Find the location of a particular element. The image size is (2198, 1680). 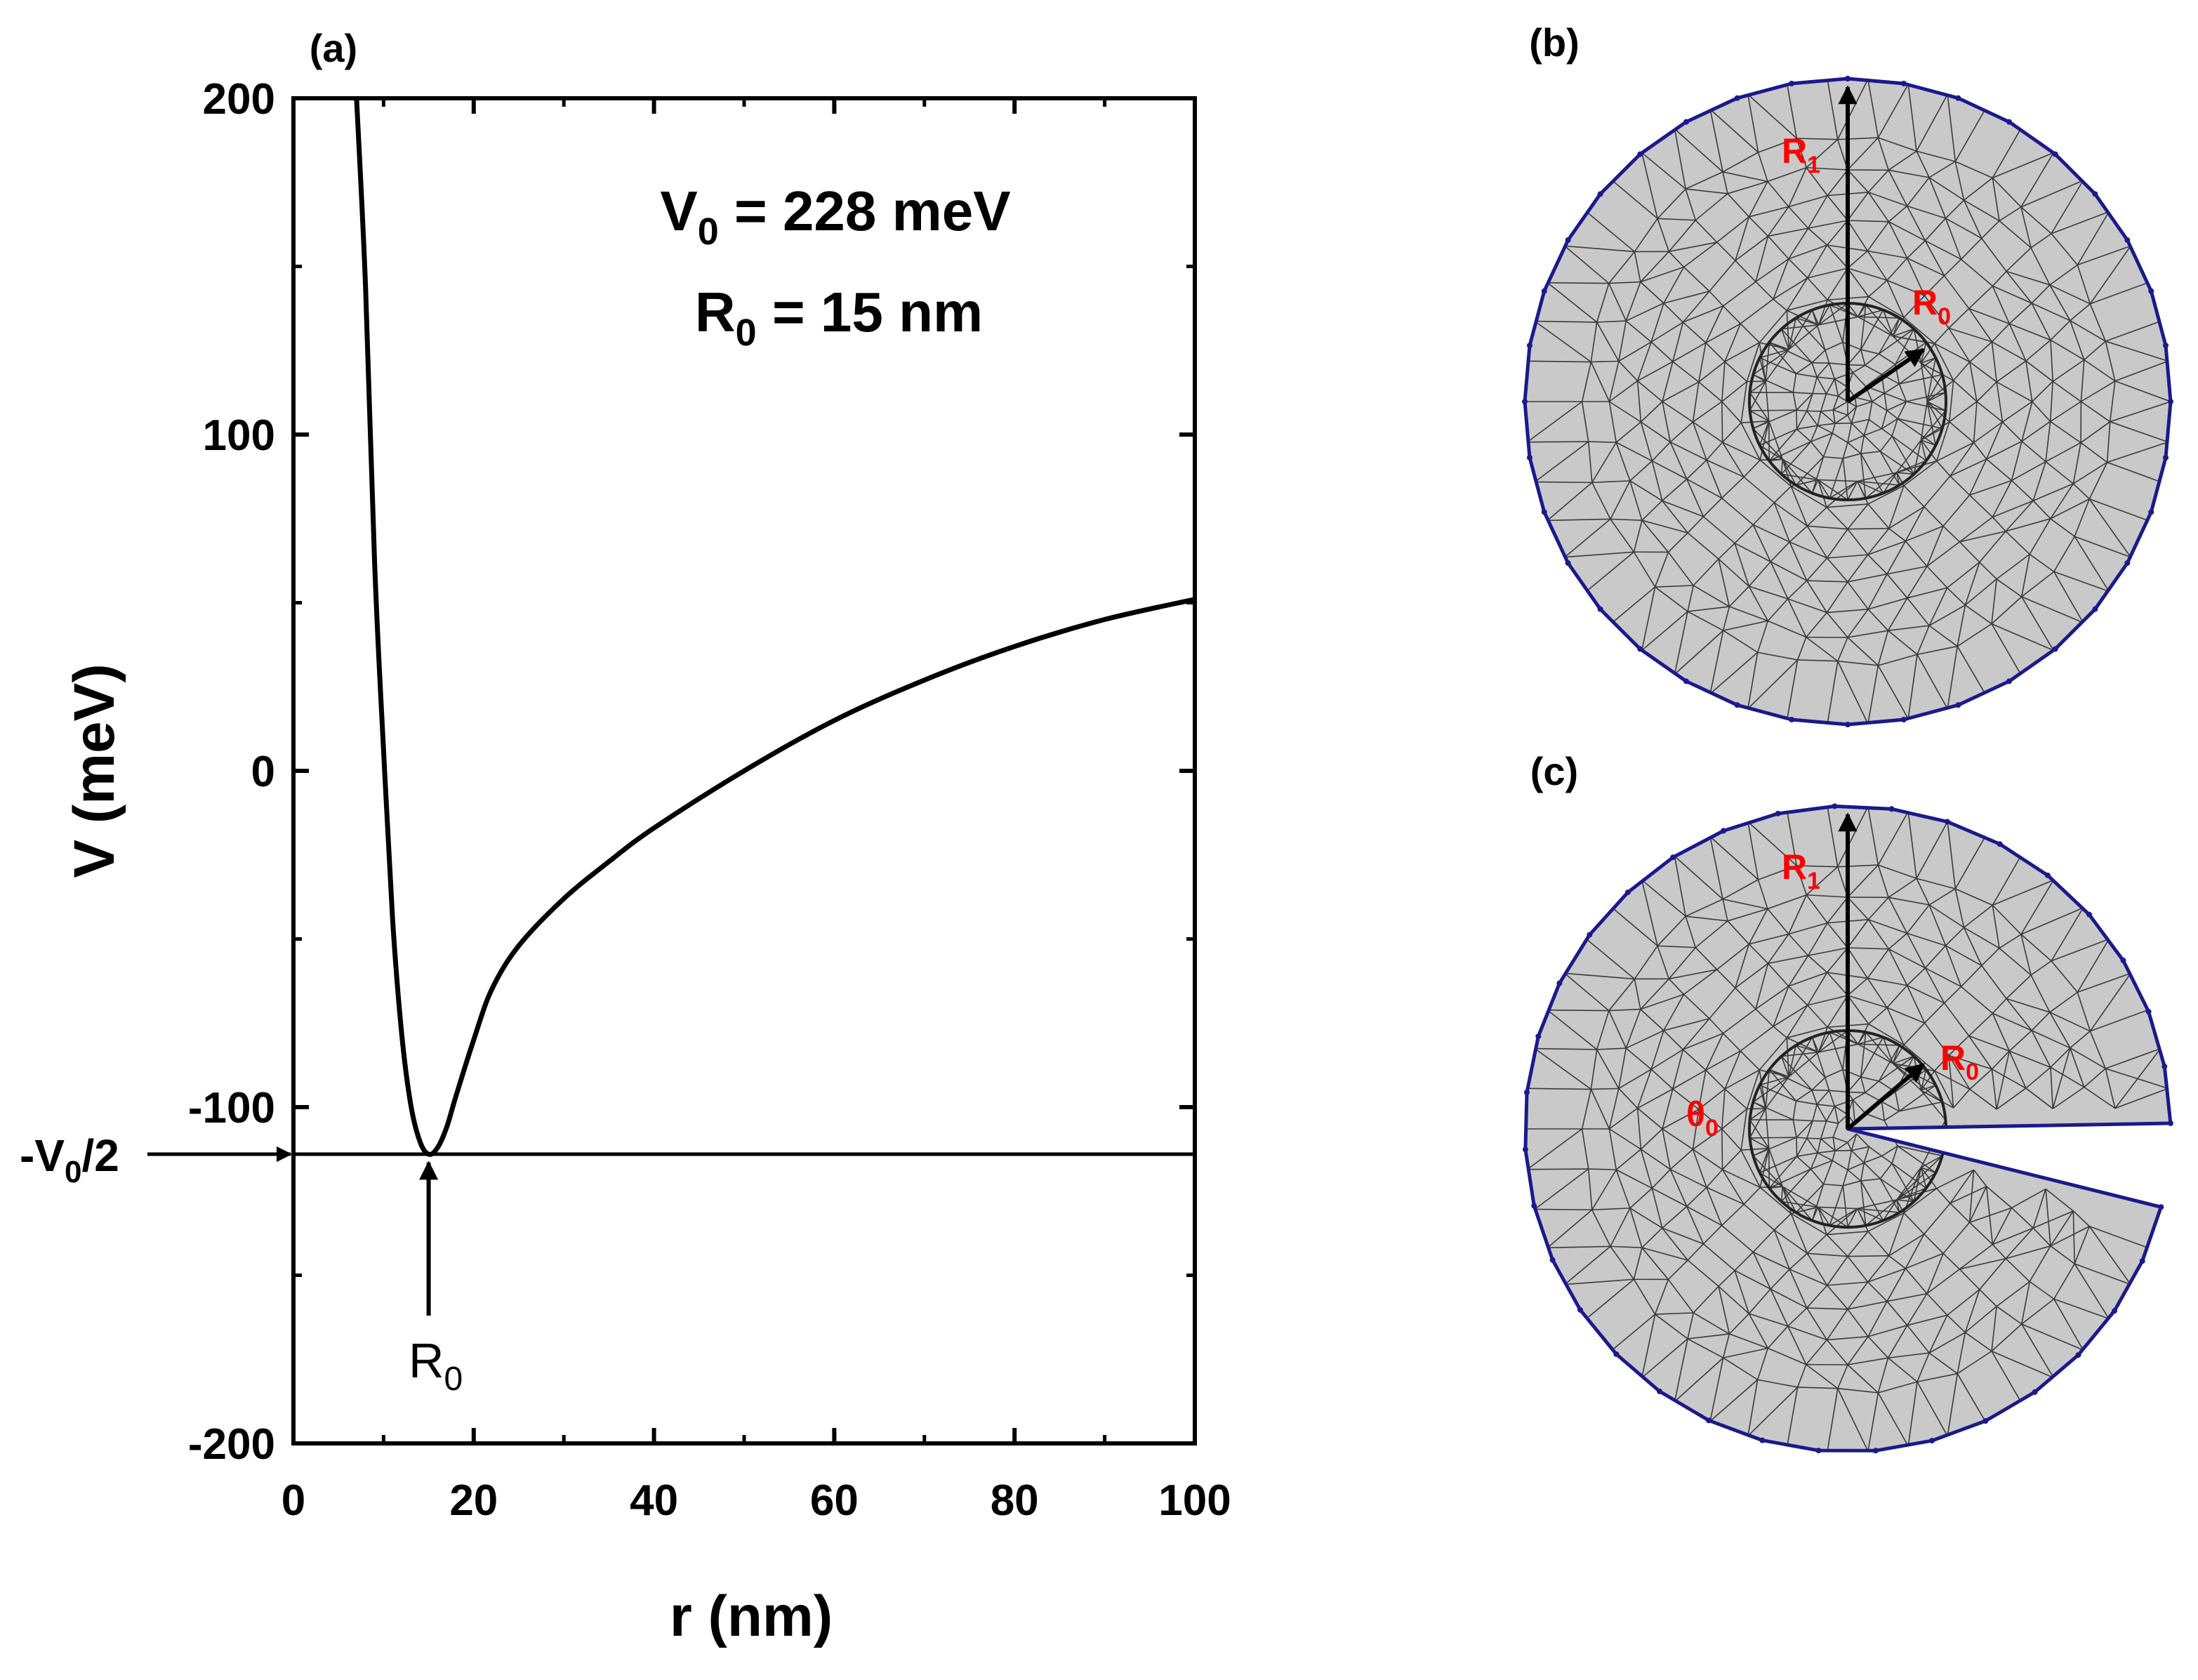

panel-b-r1-sub: 1 is located at coordinates (1813, 165).